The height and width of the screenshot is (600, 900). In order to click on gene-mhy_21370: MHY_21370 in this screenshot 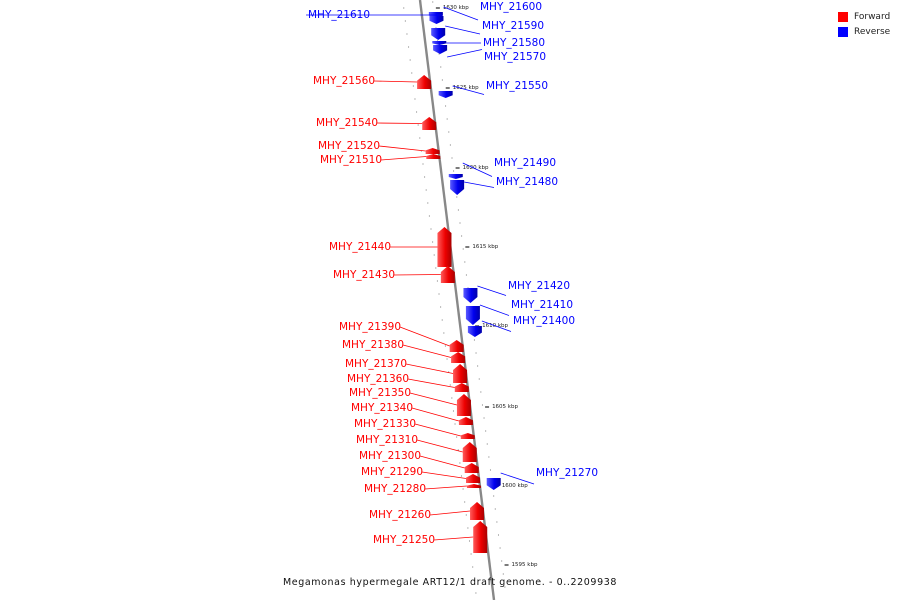, I will do `click(406, 370)`.